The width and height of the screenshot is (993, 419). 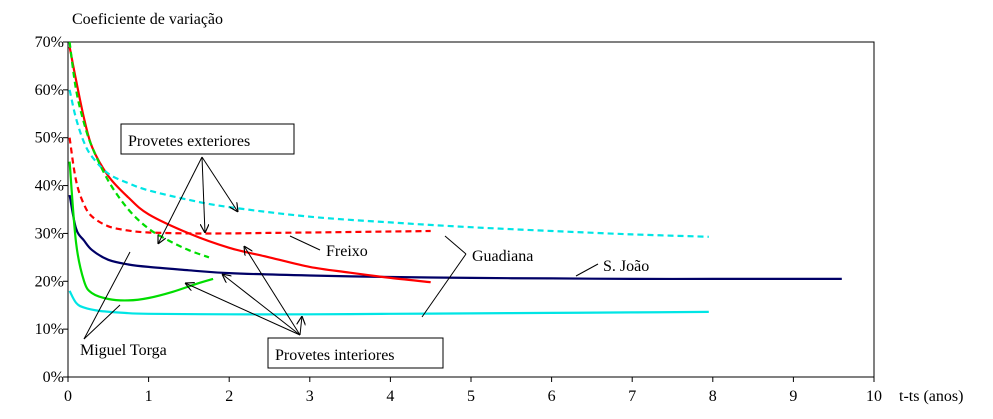 I want to click on x-tick-label: 9, so click(x=793, y=396).